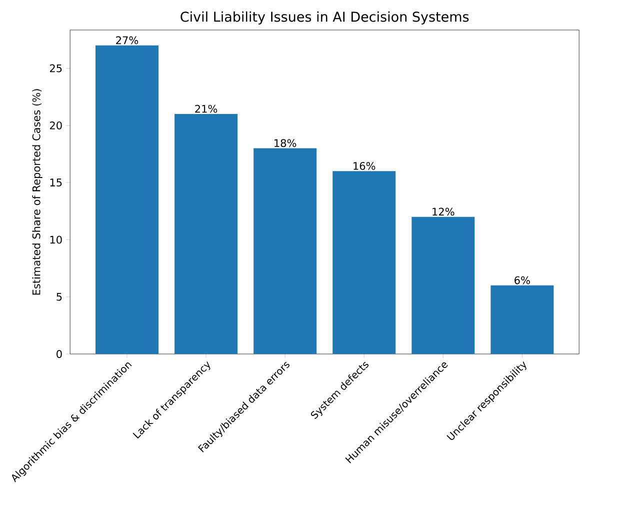  What do you see at coordinates (59, 296) in the screenshot?
I see `y-tick-label: 5` at bounding box center [59, 296].